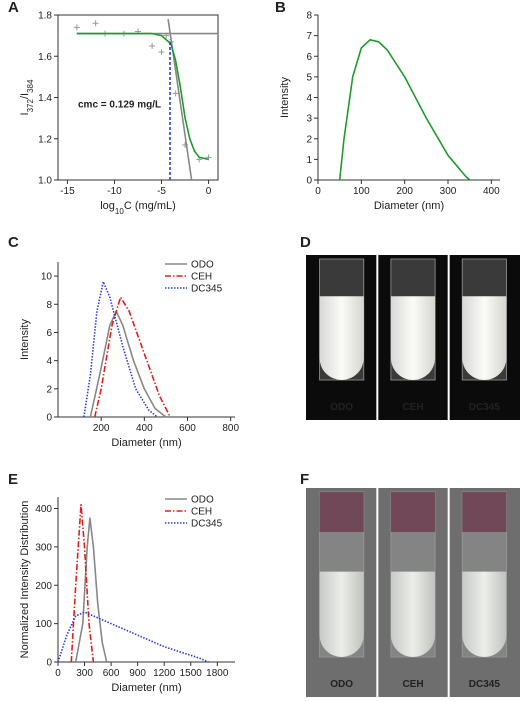 This screenshot has height=702, width=520. Describe the element at coordinates (309, 119) in the screenshot. I see `y-tick-label: 3` at that location.